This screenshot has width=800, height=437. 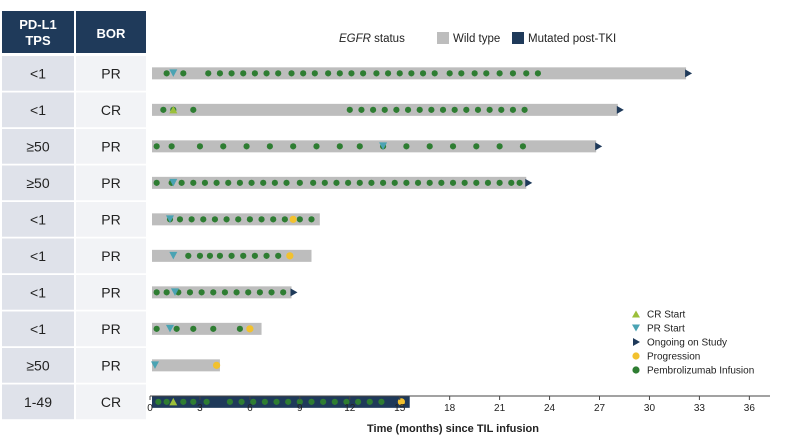 I want to click on x-tick-label: 12, so click(x=350, y=408).